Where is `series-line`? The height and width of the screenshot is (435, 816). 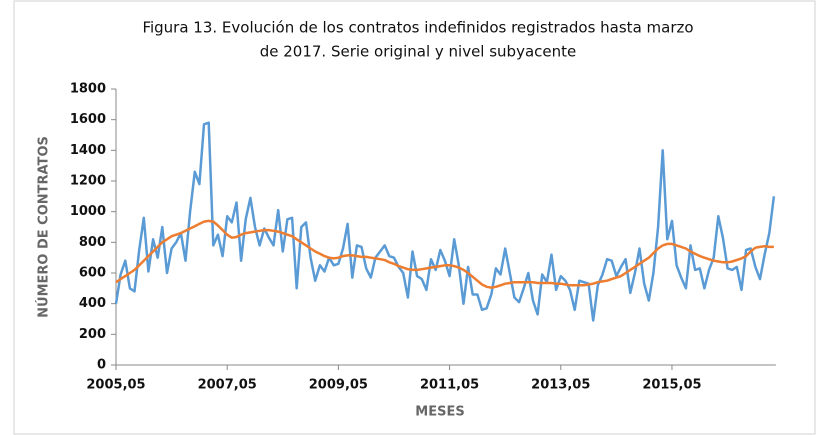
series-line is located at coordinates (444, 254).